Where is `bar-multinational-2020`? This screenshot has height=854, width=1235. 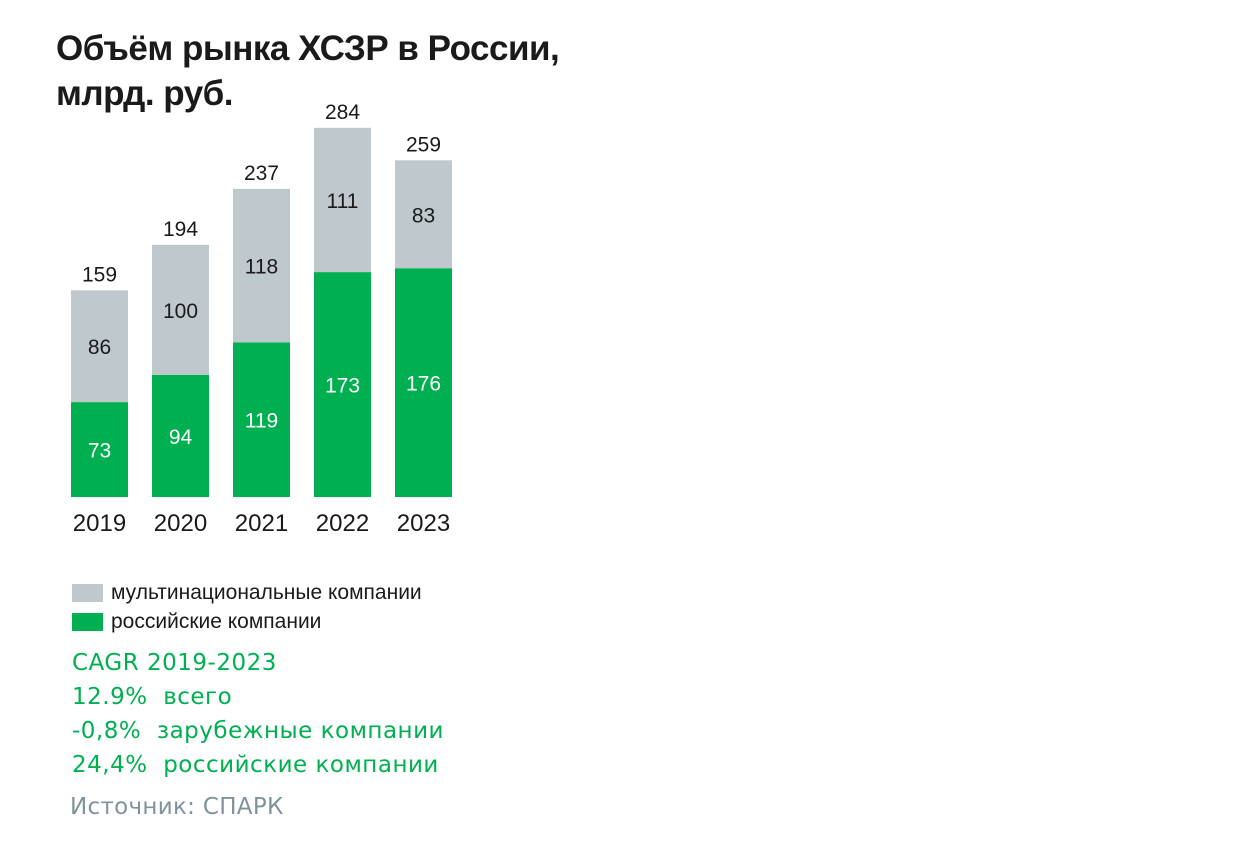
bar-multinational-2020 is located at coordinates (180, 309).